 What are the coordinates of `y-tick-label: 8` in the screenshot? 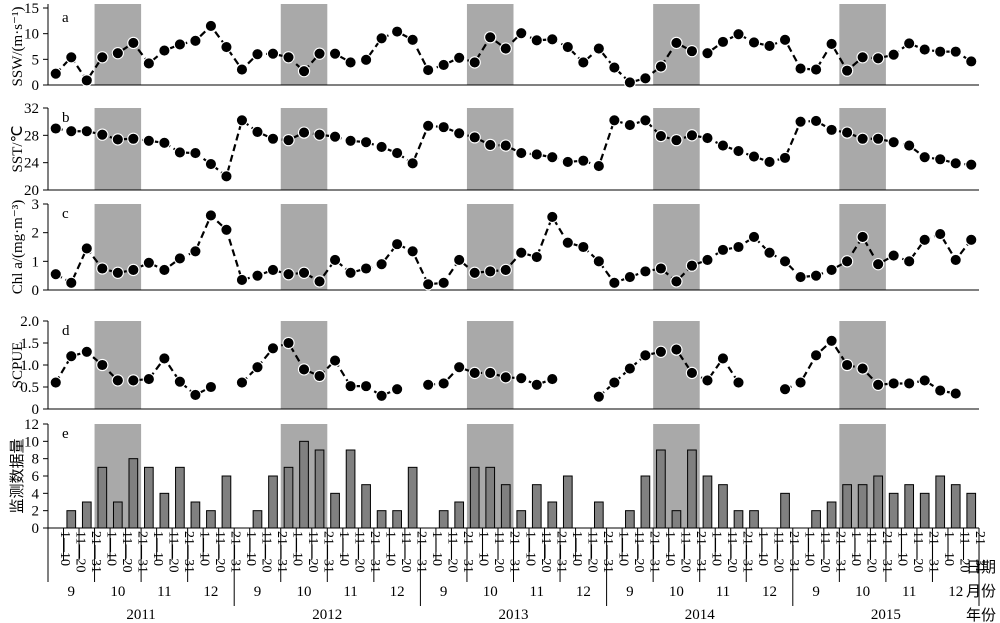 It's located at (36, 460).